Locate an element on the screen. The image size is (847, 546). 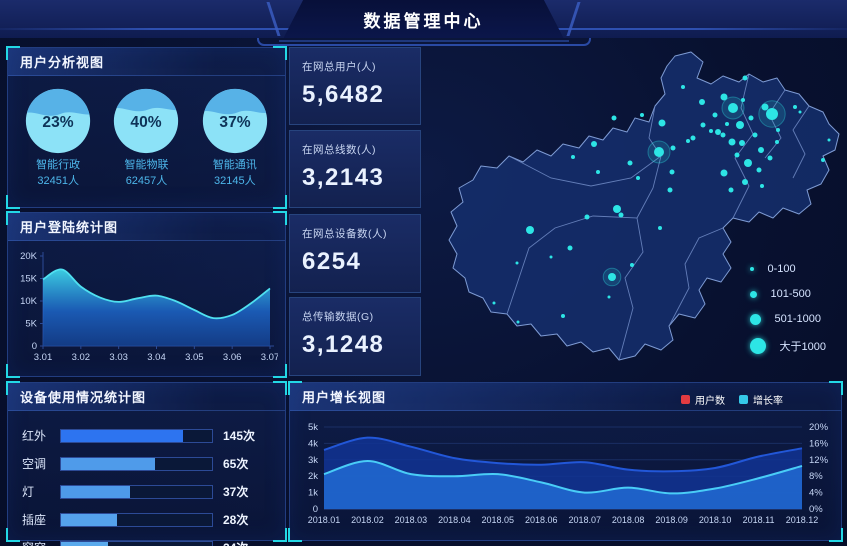
device-bar-row: 空调 65次 is located at coordinates (146, 463).